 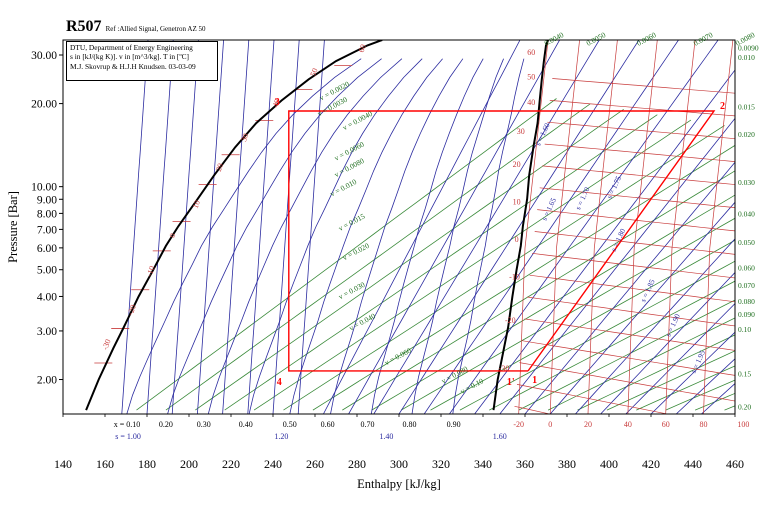 What do you see at coordinates (132, 310) in the screenshot?
I see `isotherm-liquid-label: -20` at bounding box center [132, 310].